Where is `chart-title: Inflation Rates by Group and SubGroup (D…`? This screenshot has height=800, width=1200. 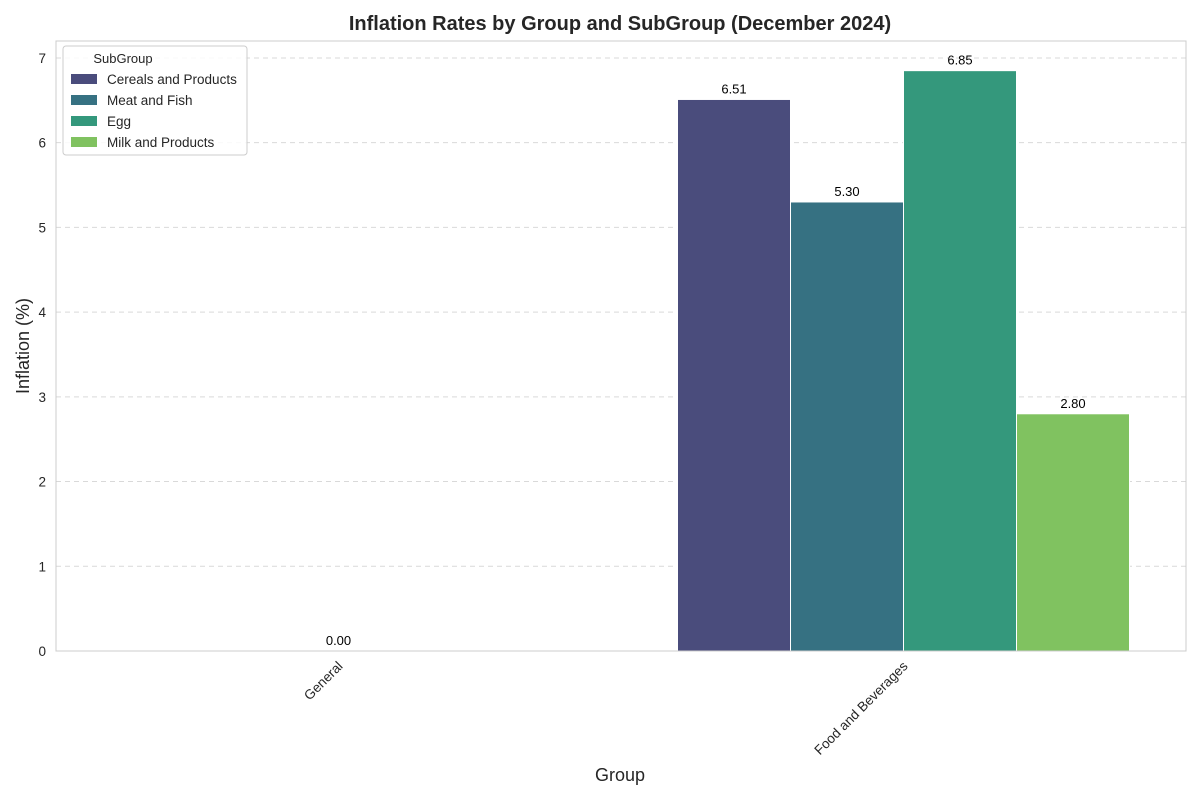
chart-title: Inflation Rates by Group and SubGroup (D… is located at coordinates (620, 24).